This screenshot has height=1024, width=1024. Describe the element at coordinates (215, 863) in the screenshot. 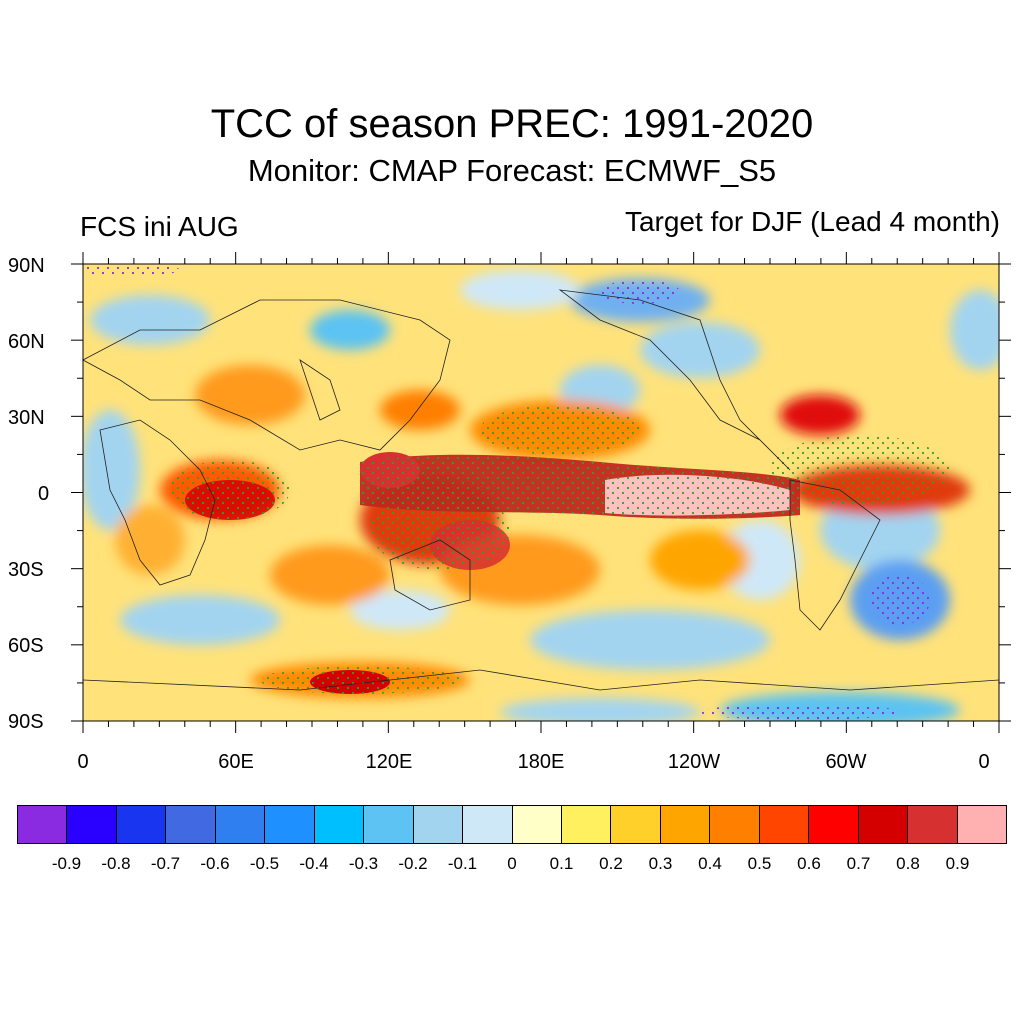

I see `colorbar-label: -0.6` at that location.